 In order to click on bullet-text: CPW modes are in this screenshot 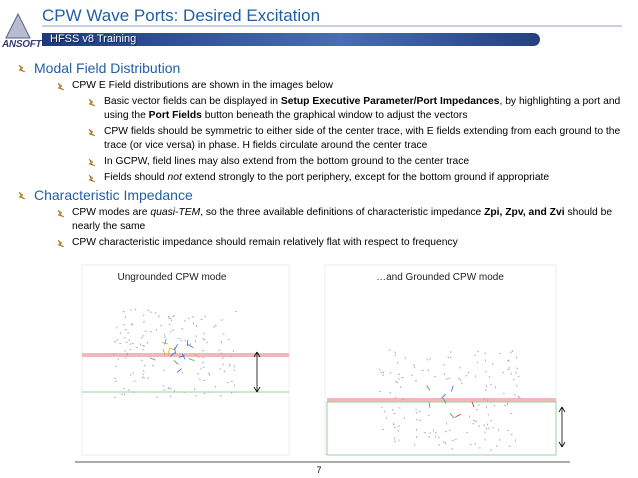, I will do `click(111, 212)`.